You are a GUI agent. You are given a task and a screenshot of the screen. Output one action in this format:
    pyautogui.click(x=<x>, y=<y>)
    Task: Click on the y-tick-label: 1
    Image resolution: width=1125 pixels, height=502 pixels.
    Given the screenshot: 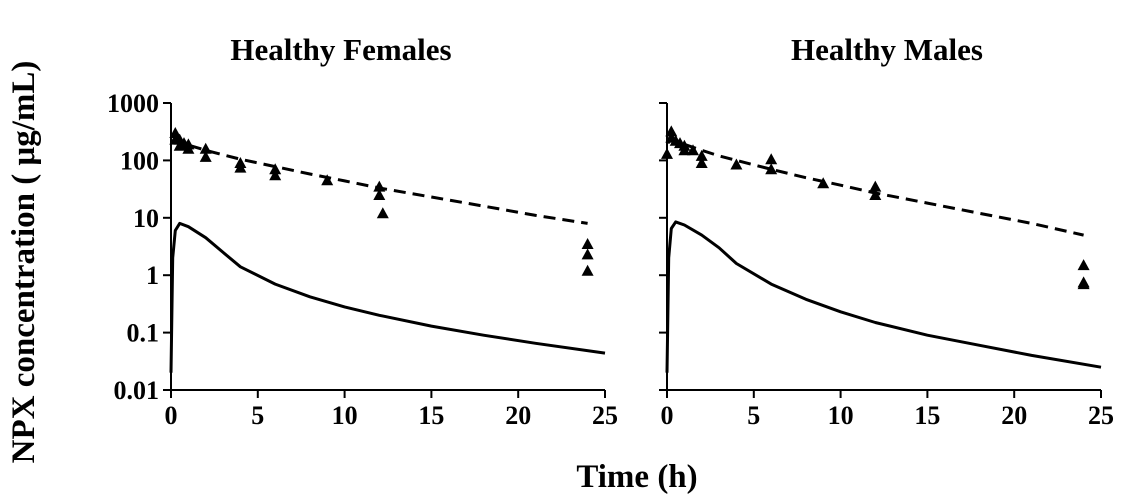 What is the action you would take?
    pyautogui.click(x=152, y=275)
    